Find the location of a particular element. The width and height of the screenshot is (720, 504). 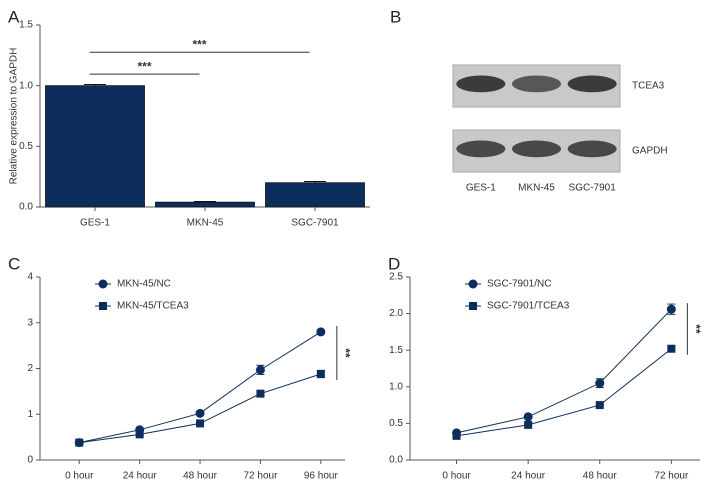

legend-label: MKN-45/NC is located at coordinates (144, 284).